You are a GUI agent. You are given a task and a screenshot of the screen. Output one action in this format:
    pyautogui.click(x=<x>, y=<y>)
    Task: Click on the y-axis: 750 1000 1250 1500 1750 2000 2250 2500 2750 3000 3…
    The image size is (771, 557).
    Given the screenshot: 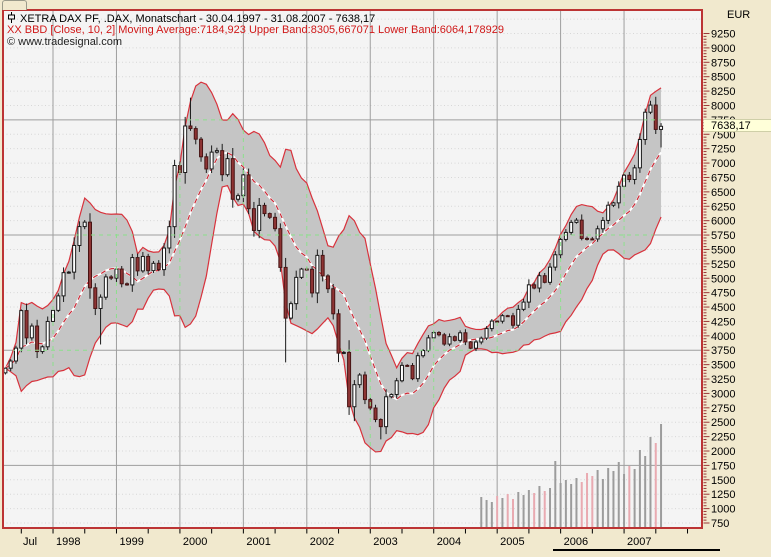 What is the action you would take?
    pyautogui.click(x=719, y=280)
    